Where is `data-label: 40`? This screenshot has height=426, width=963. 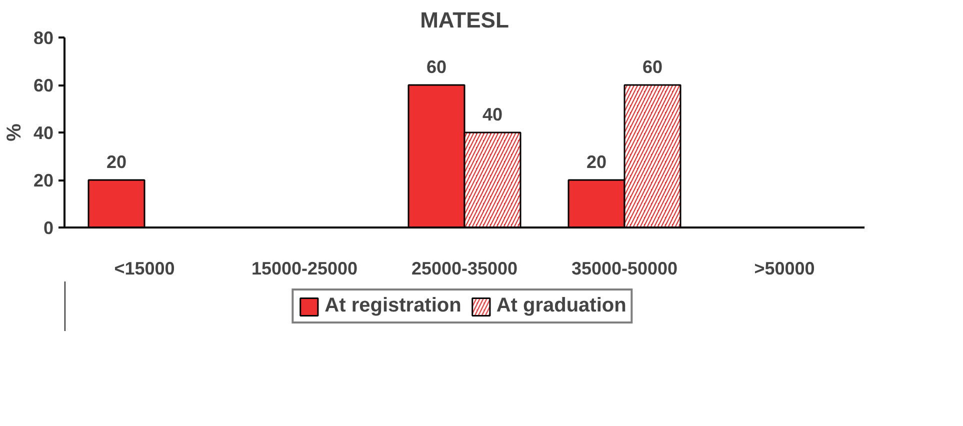
data-label: 40 is located at coordinates (492, 114).